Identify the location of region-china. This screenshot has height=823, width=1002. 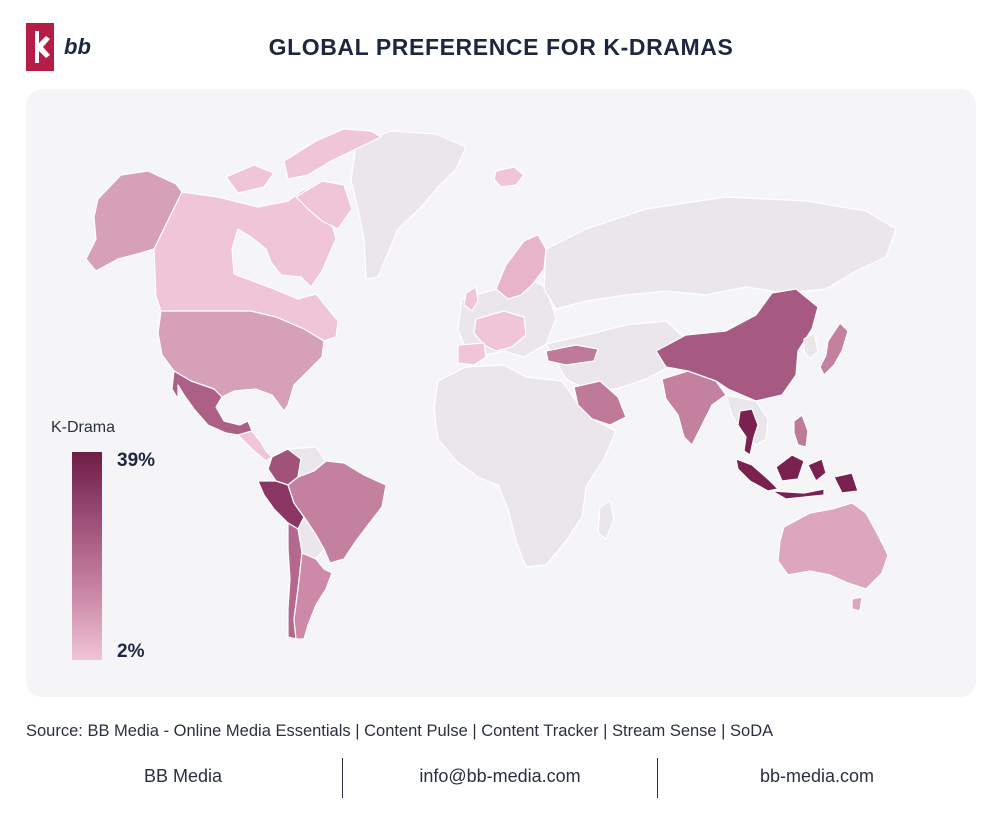
(737, 345).